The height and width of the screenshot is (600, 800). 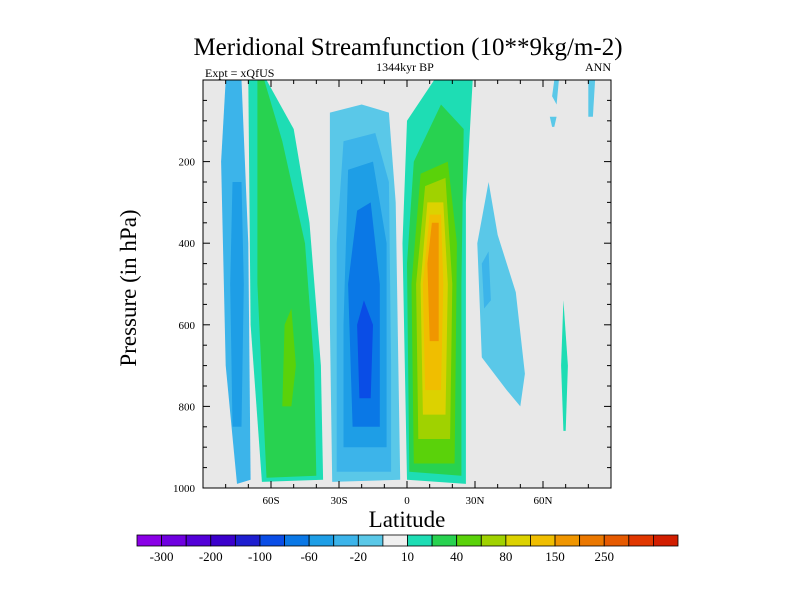 I want to click on y-tick-label: 1000, so click(x=184, y=489).